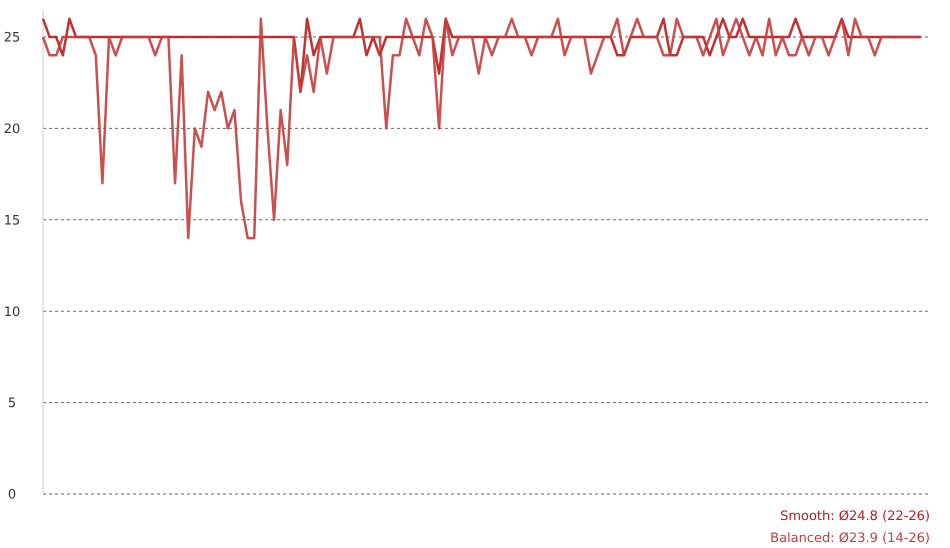 The image size is (950, 548). I want to click on text: Balanced: Ø23.9 (14-26), so click(850, 538).